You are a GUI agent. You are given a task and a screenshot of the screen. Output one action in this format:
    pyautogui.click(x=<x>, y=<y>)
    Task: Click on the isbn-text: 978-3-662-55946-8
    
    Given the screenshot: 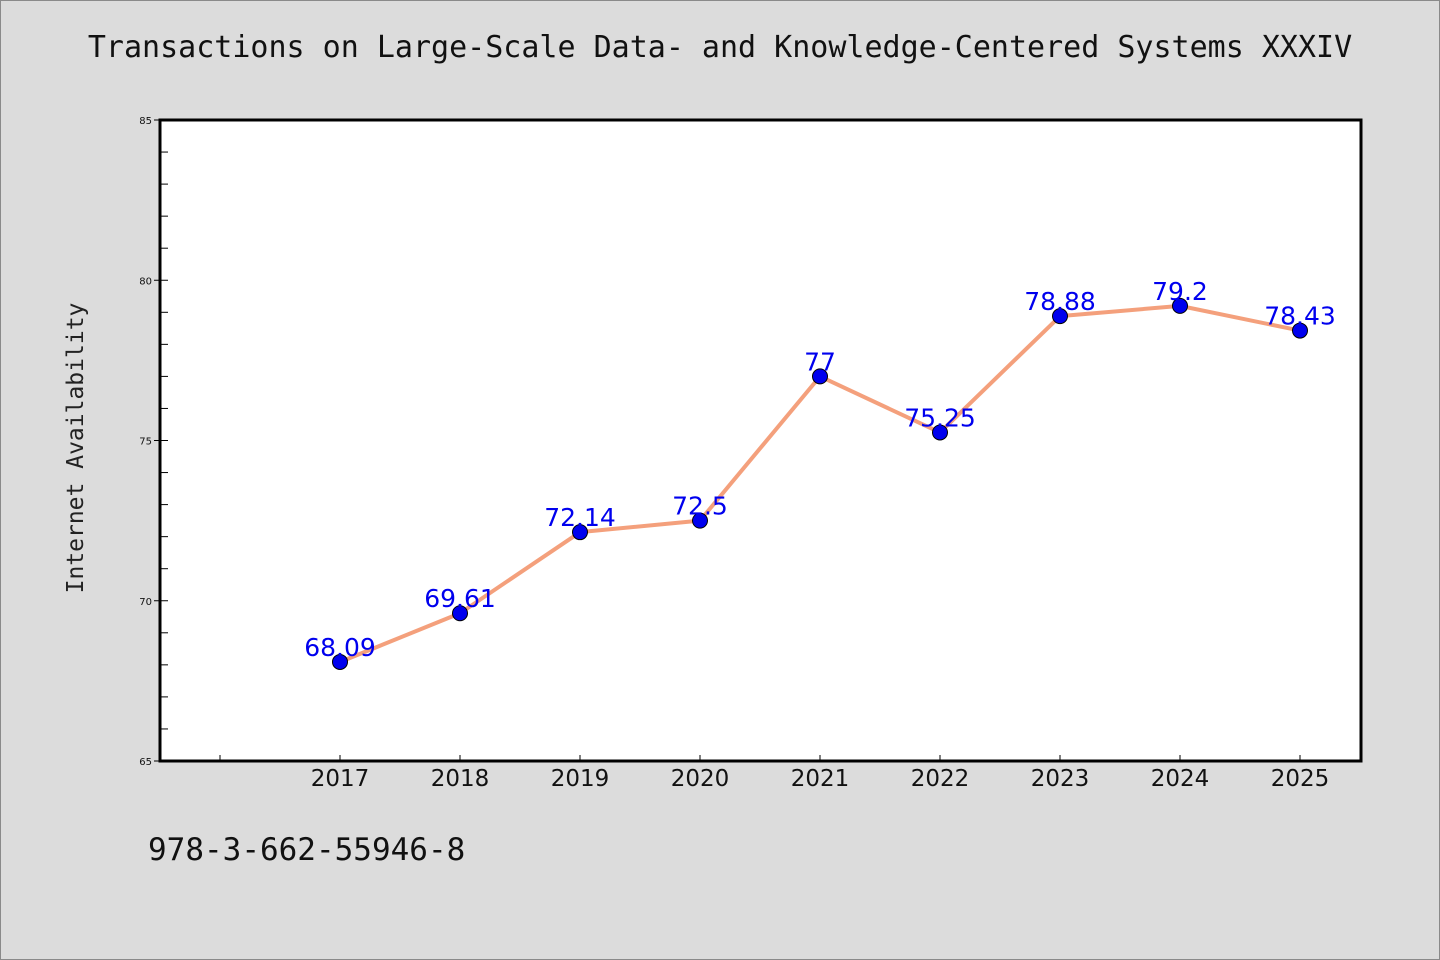 What is the action you would take?
    pyautogui.click(x=307, y=850)
    